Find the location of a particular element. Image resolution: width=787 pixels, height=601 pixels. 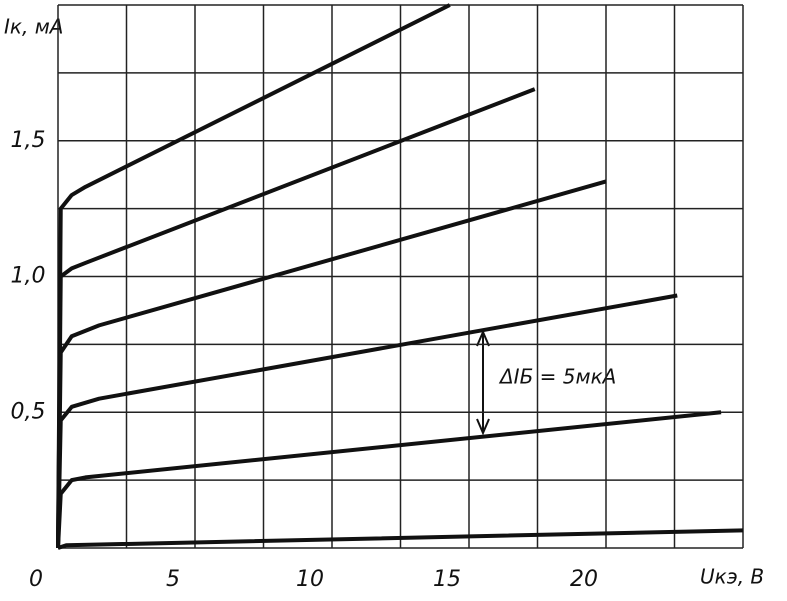

x-tick-label: 10 is located at coordinates (310, 579).